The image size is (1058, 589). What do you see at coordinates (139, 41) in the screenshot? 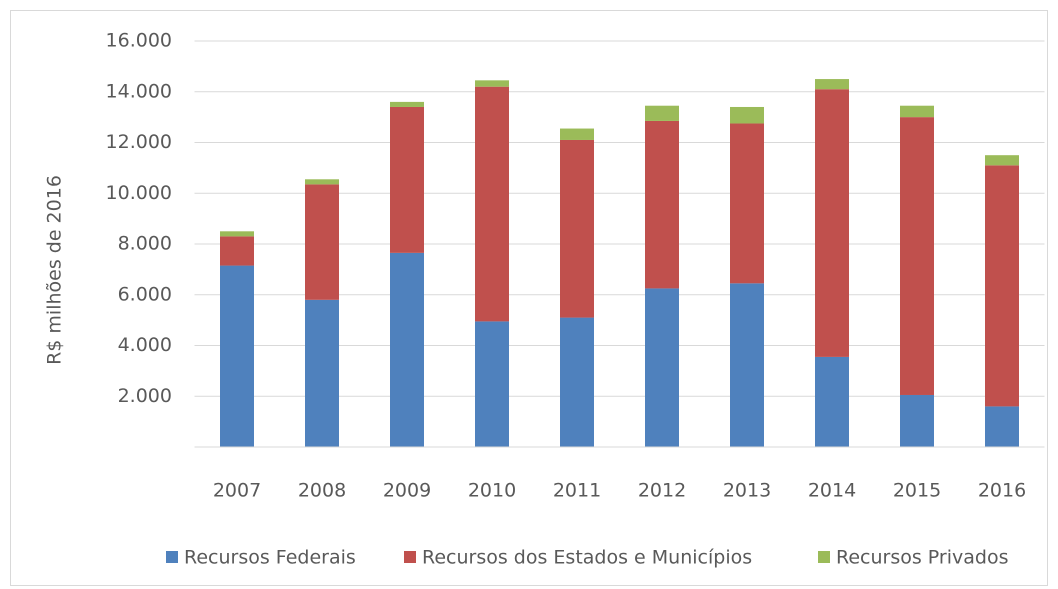
I see `y-tick-label: 16.000` at bounding box center [139, 41].